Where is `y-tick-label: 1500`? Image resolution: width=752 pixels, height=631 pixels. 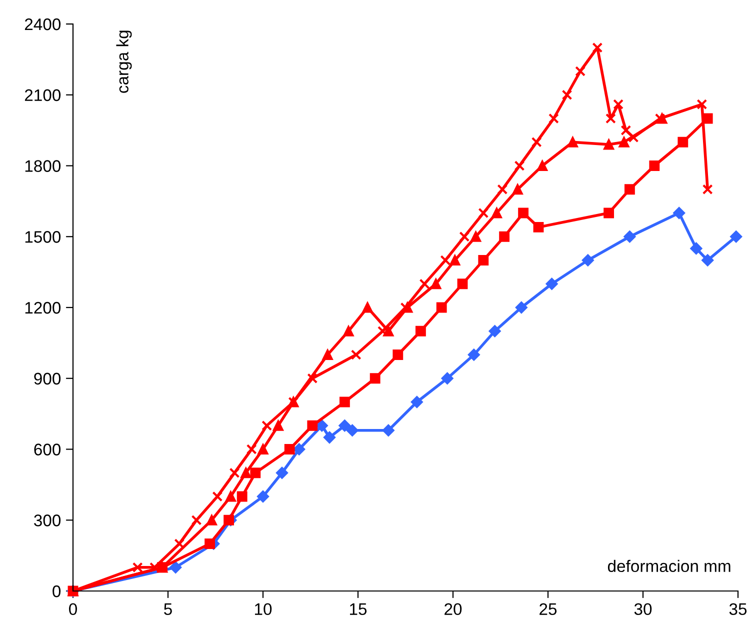 y-tick-label: 1500 is located at coordinates (43, 237).